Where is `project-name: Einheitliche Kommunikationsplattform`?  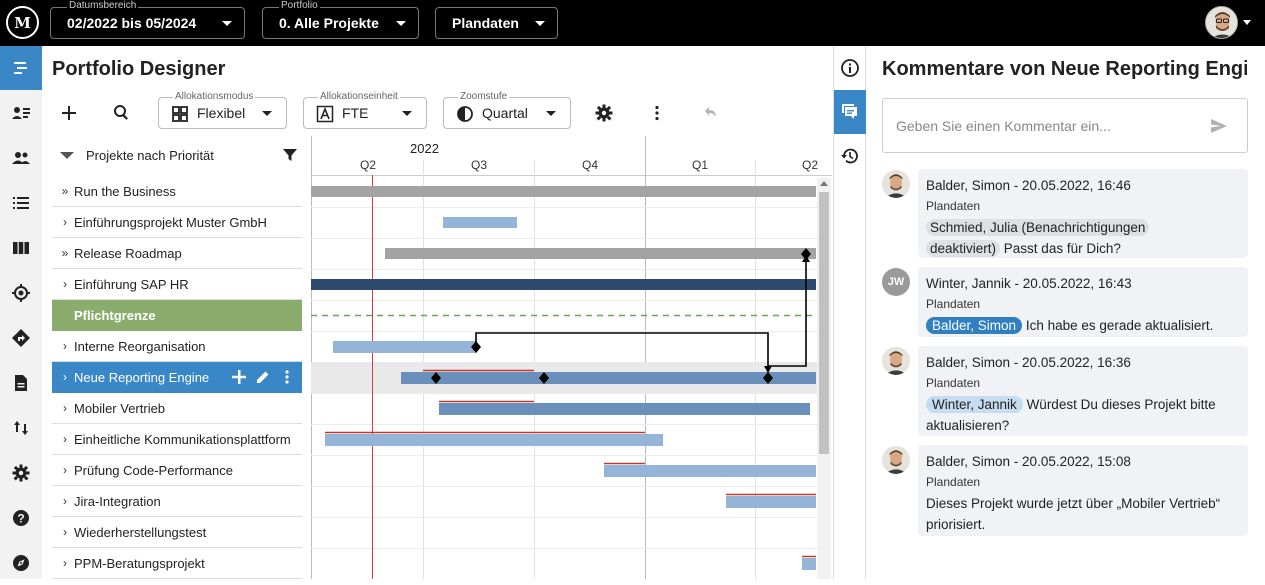
project-name: Einheitliche Kommunikationsplattform is located at coordinates (182, 439).